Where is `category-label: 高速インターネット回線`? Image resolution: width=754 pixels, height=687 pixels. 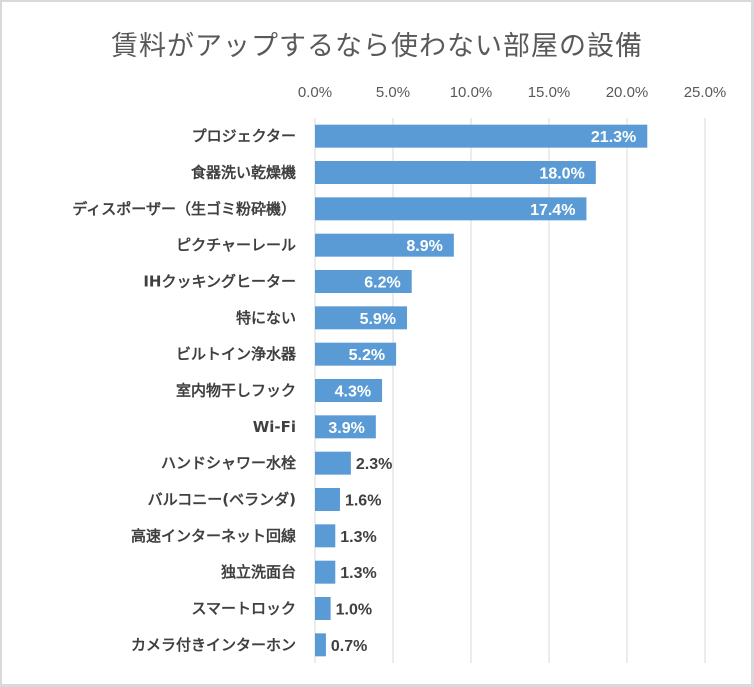
category-label: 高速インターネット回線 is located at coordinates (213, 536).